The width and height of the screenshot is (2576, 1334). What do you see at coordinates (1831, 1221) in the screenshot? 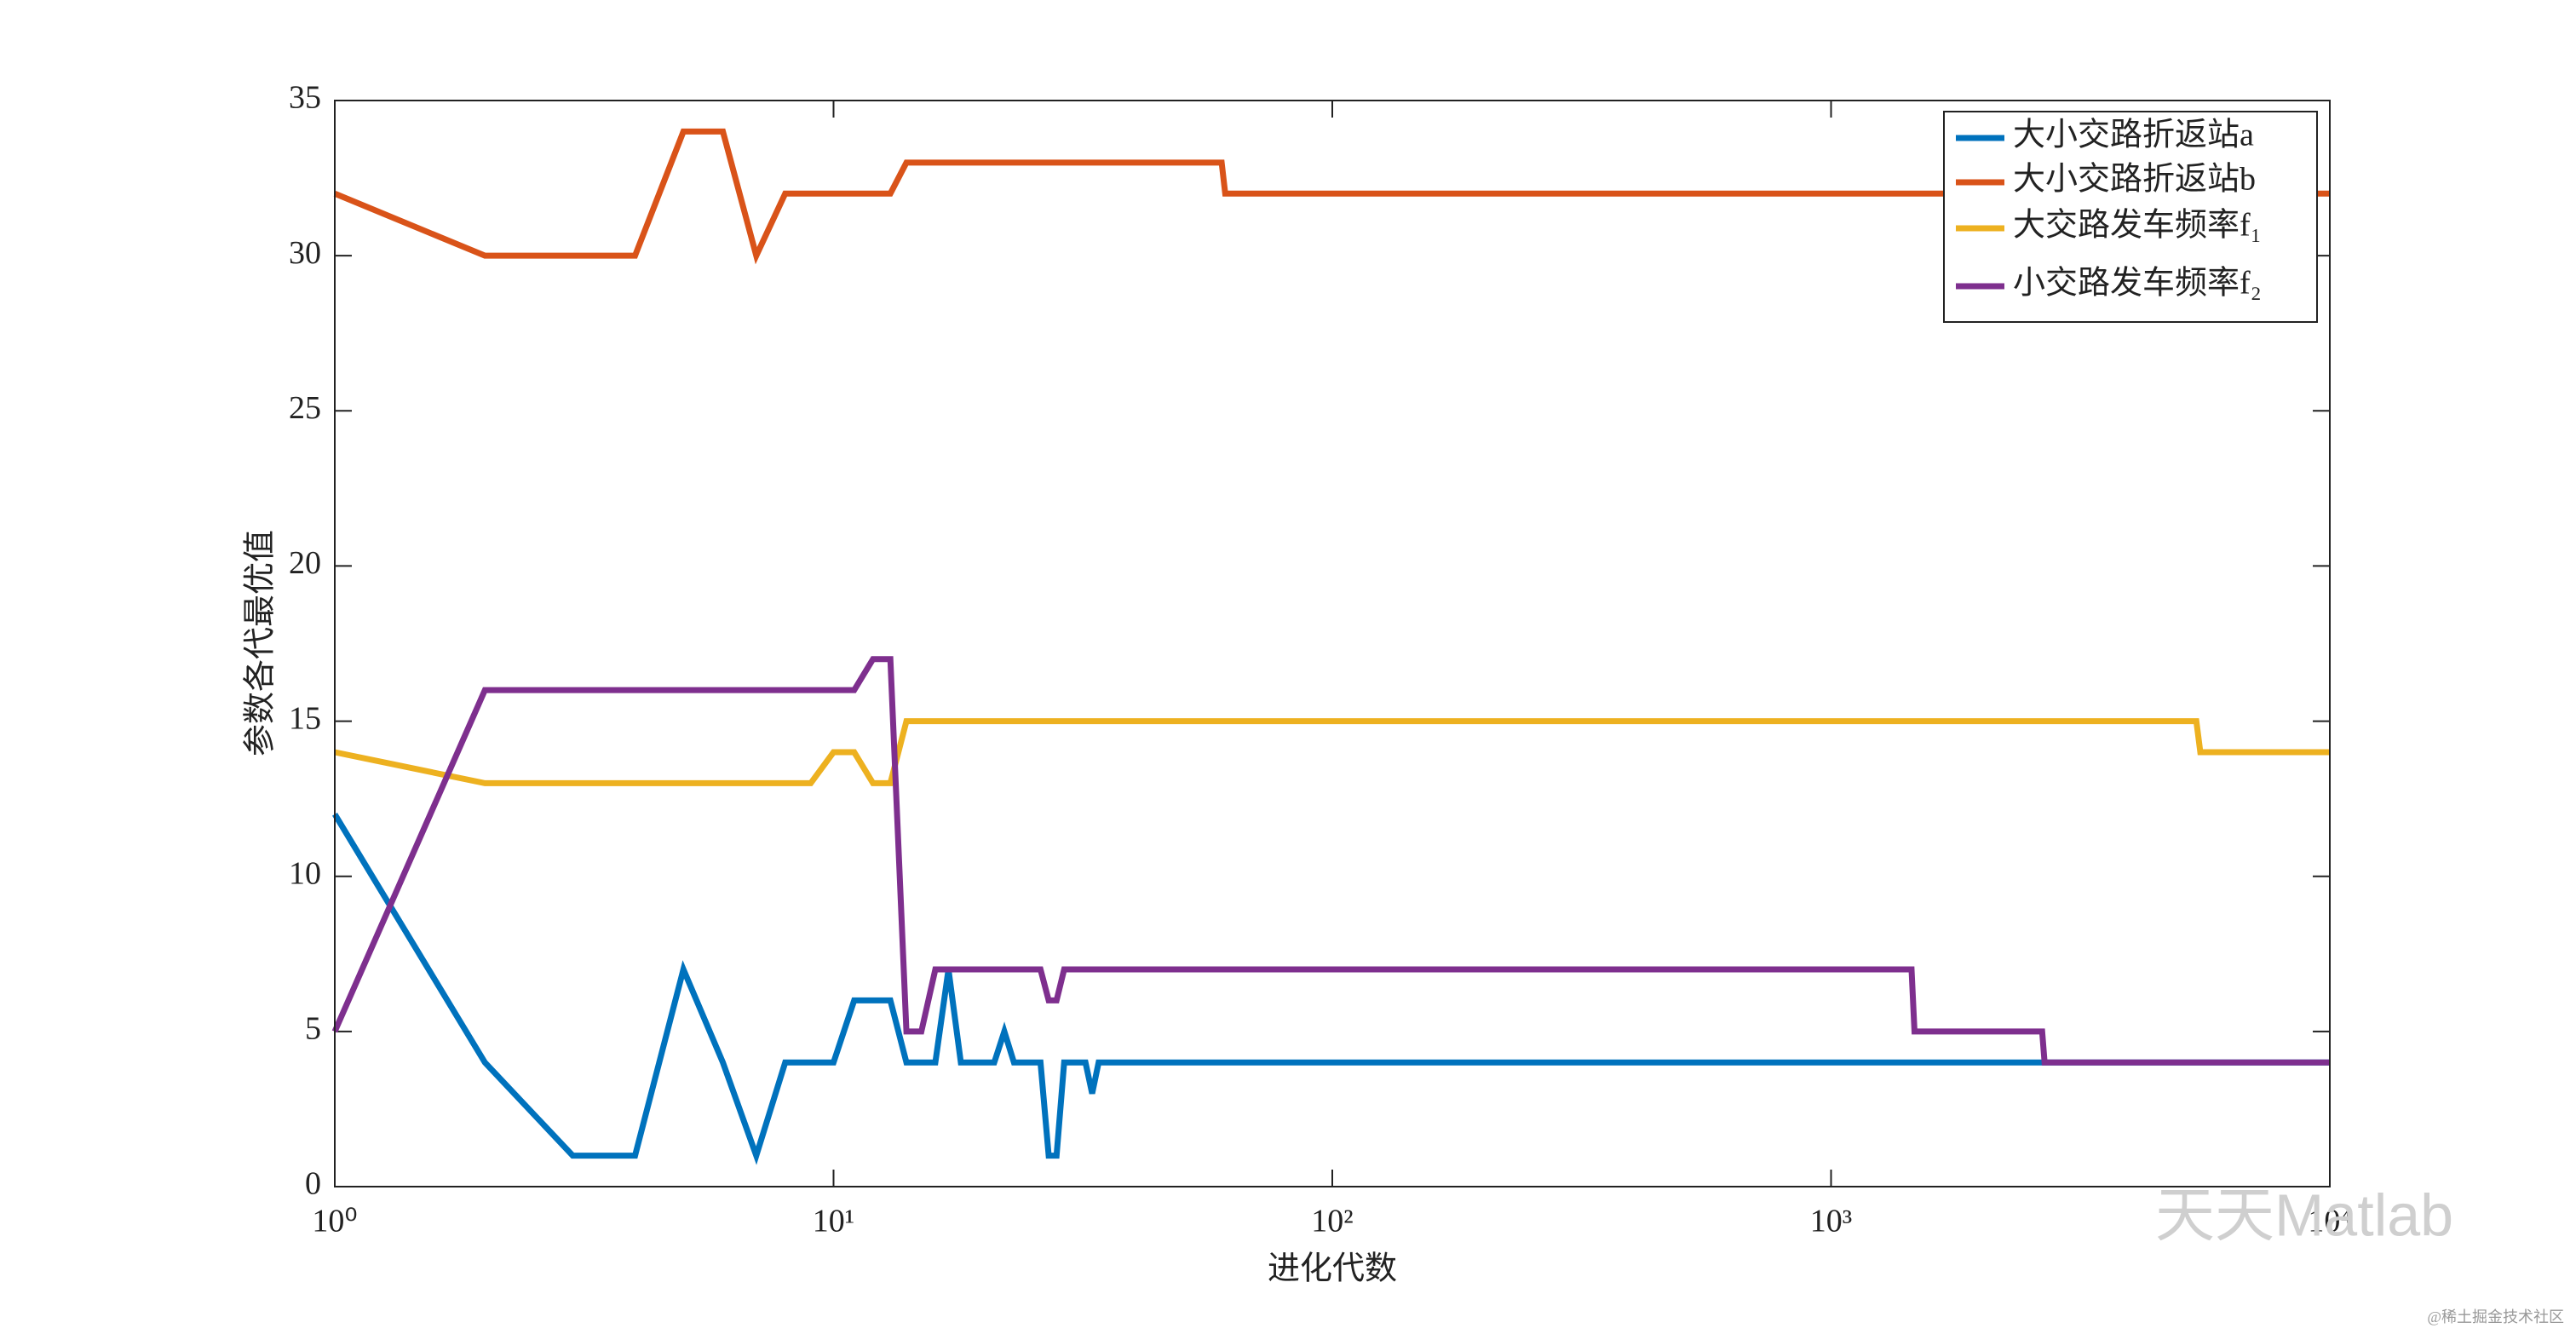
I see `x-tick-label: 10³` at bounding box center [1831, 1221].